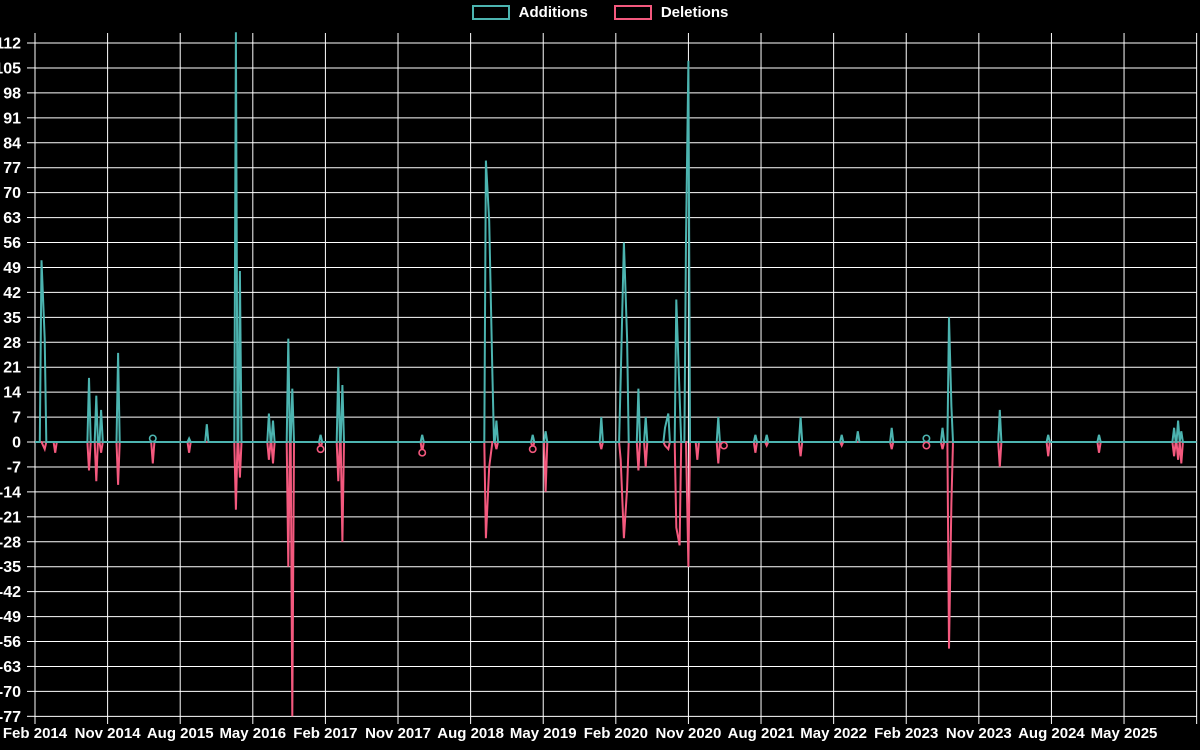  What do you see at coordinates (10, 592) in the screenshot?
I see `y-tick-label: -42` at bounding box center [10, 592].